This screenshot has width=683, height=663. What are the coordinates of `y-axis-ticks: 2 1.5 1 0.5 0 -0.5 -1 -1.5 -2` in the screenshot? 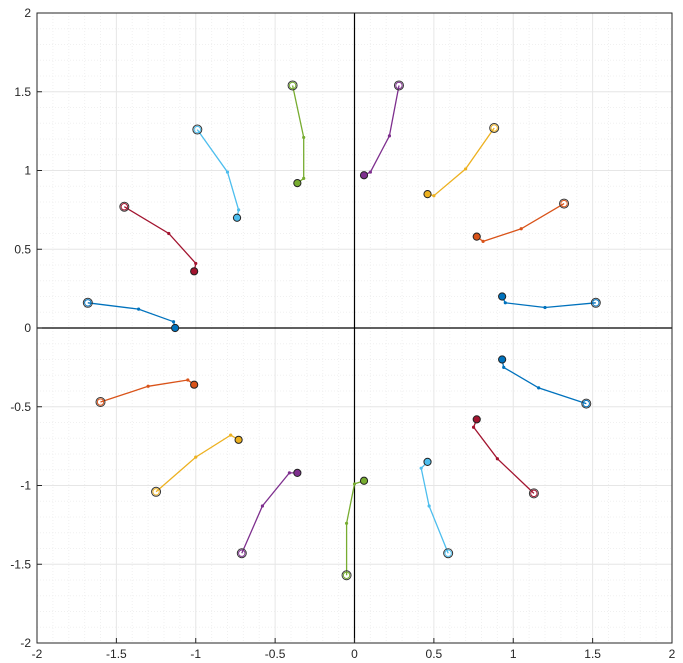 It's located at (26, 328).